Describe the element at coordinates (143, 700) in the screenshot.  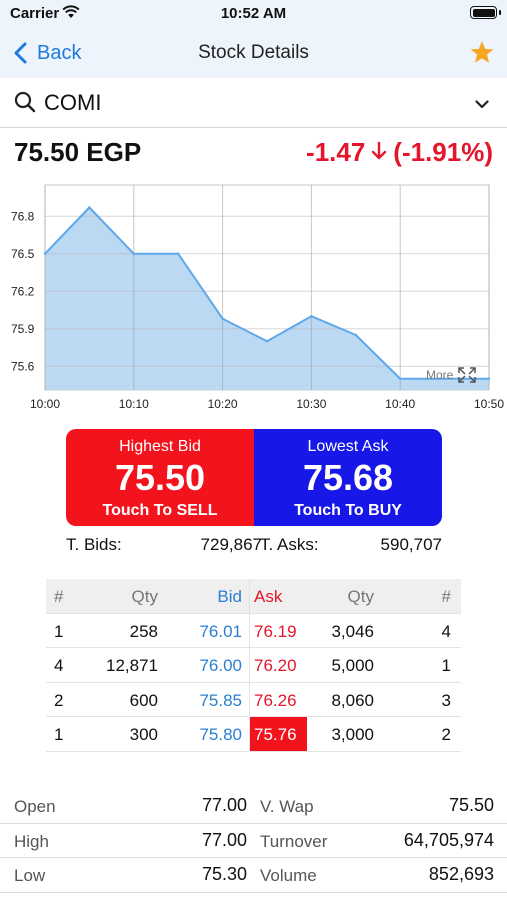
I see `bid-qty: 600` at that location.